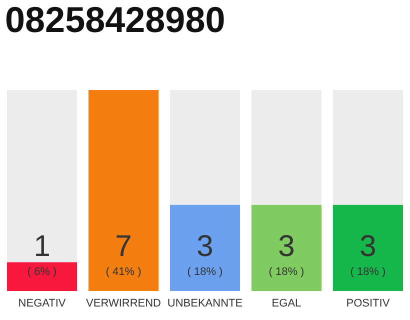  I want to click on annotation: ( 6% ), so click(42, 272).